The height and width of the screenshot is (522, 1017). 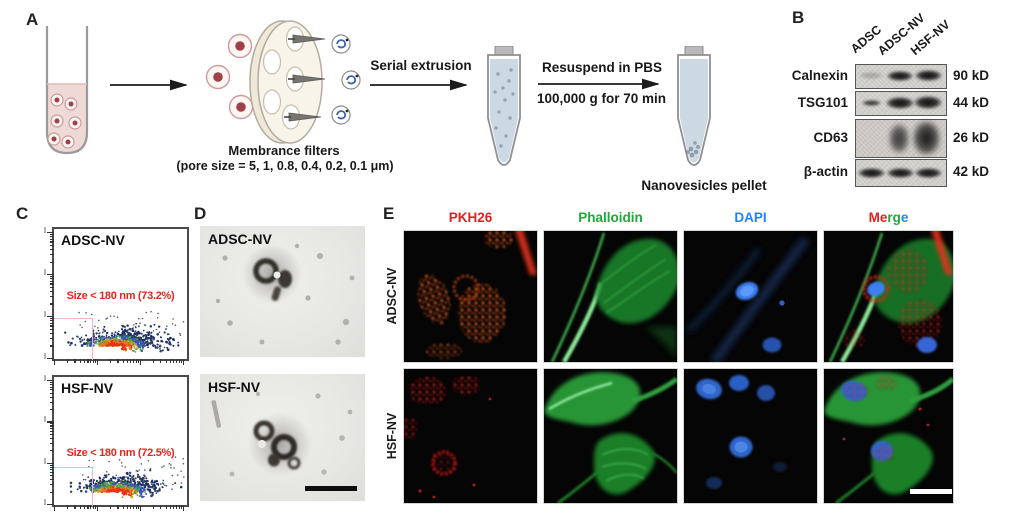 What do you see at coordinates (888, 296) in the screenshot?
I see `fluorescence-image-merge-adsc` at bounding box center [888, 296].